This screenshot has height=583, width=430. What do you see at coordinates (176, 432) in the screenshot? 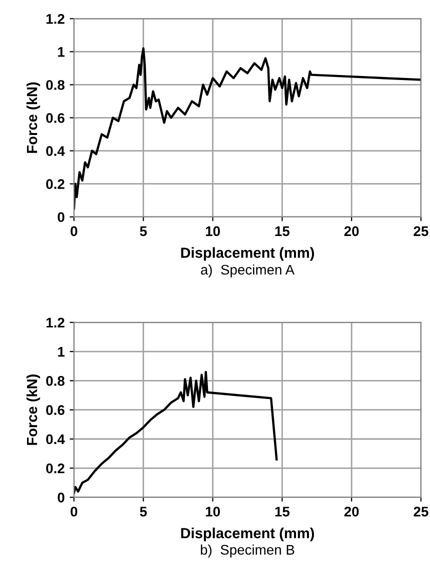
I see `line-series` at bounding box center [176, 432].